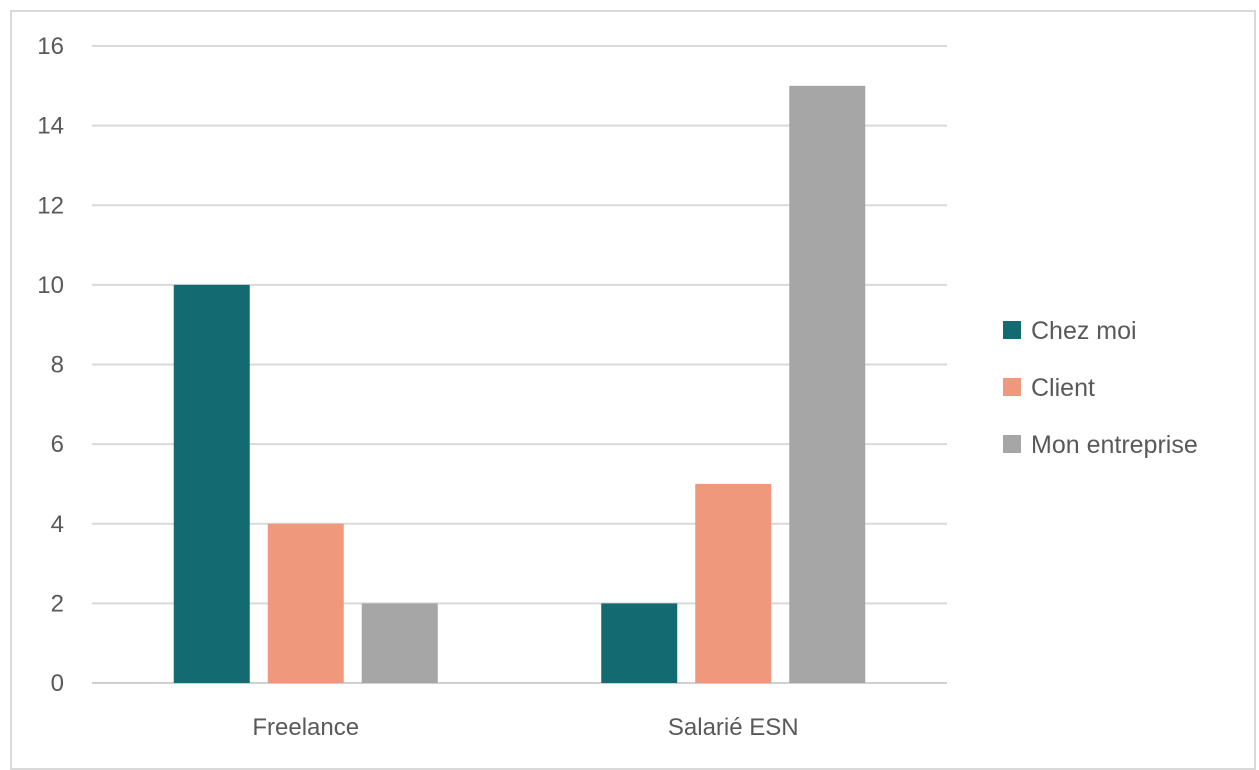  What do you see at coordinates (733, 583) in the screenshot?
I see `bar-client-salarié-esn` at bounding box center [733, 583].